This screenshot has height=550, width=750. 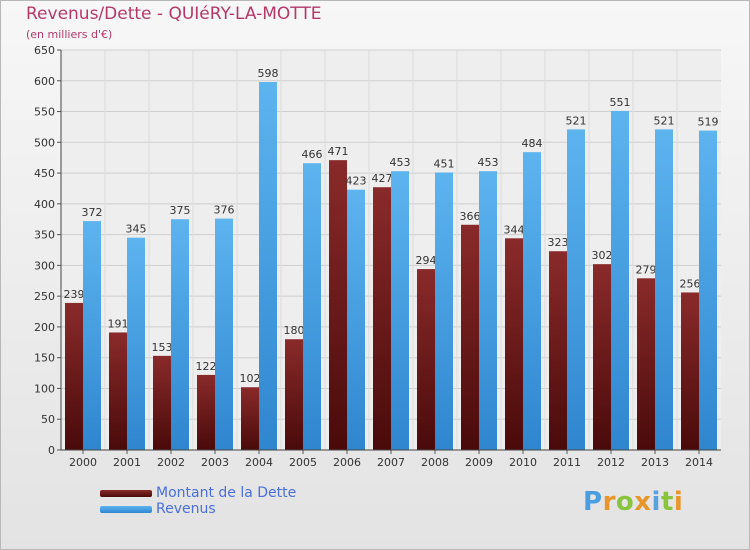 I want to click on x-tick-label: 2004, so click(x=259, y=462).